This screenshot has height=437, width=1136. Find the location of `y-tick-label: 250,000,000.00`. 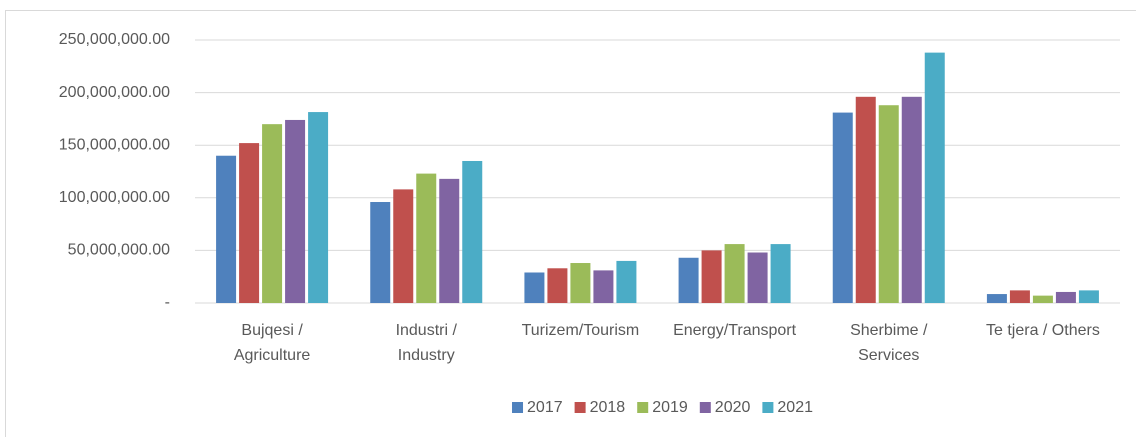

y-tick-label: 250,000,000.00 is located at coordinates (114, 39).